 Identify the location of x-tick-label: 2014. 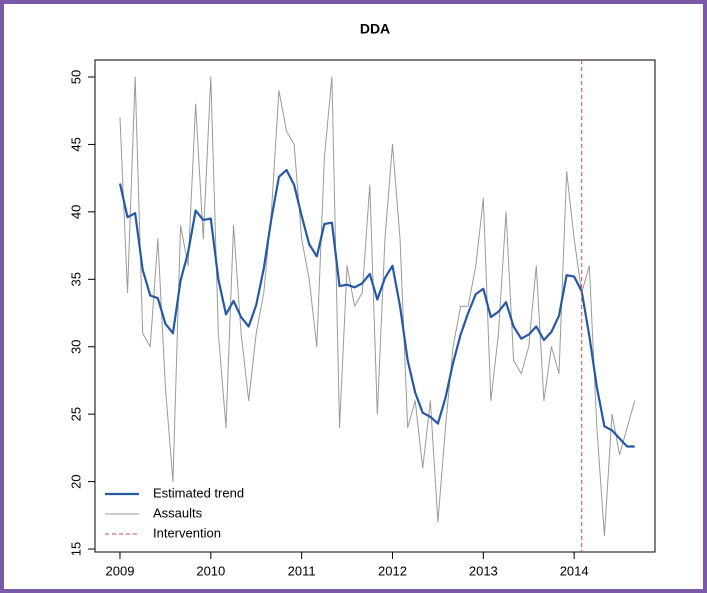
(574, 570).